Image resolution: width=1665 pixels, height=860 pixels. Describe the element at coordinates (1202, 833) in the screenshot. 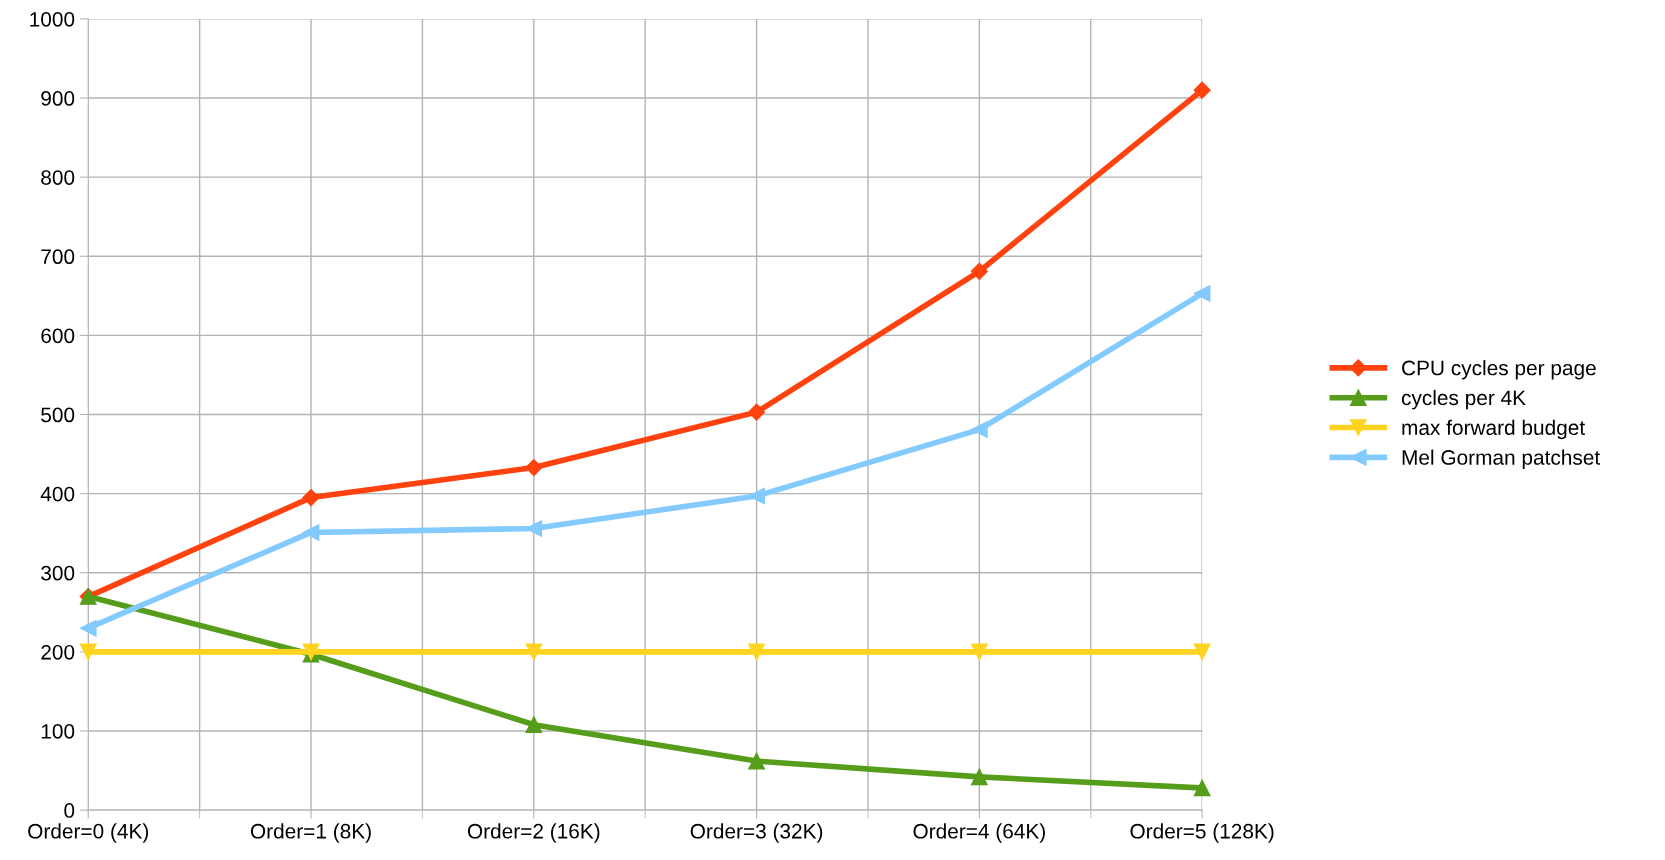

I see `x-tick-label: Order=5 (128K)` at that location.